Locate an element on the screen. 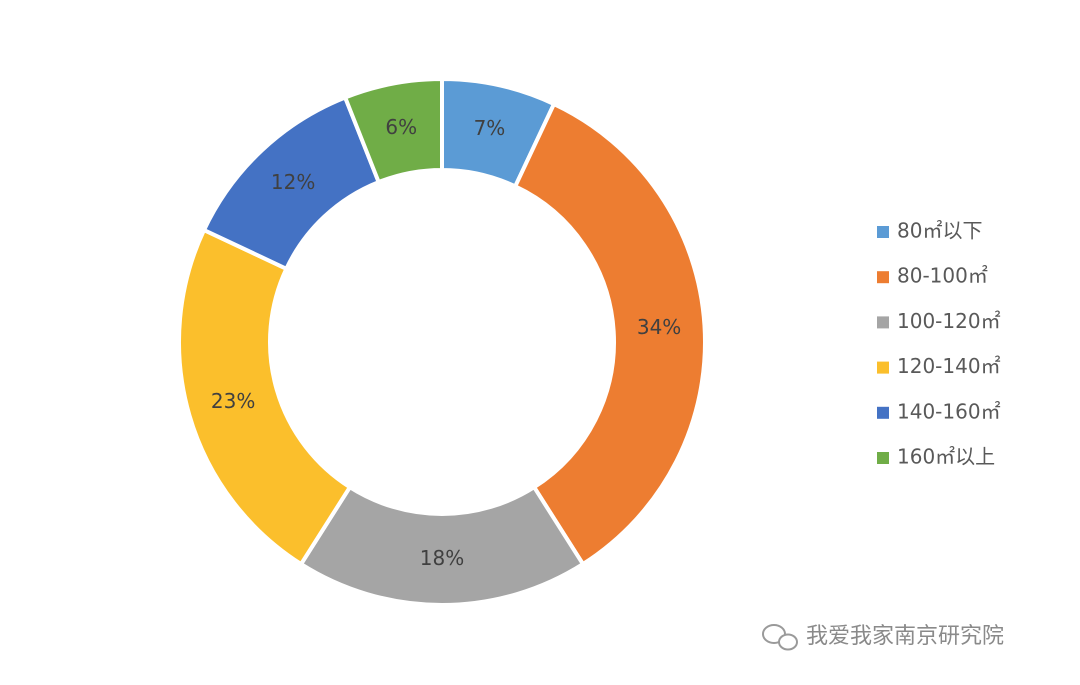  legend-label: 80-100㎡ is located at coordinates (942, 276).